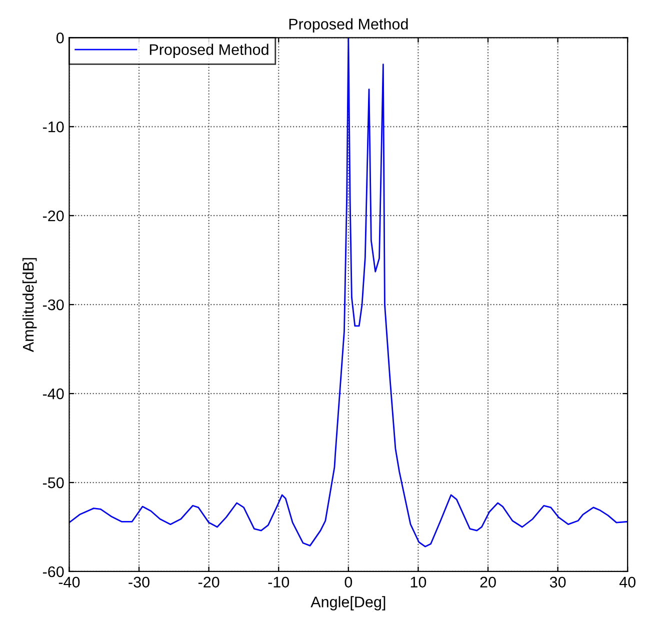  I want to click on legend-label: Proposed Method, so click(209, 51).